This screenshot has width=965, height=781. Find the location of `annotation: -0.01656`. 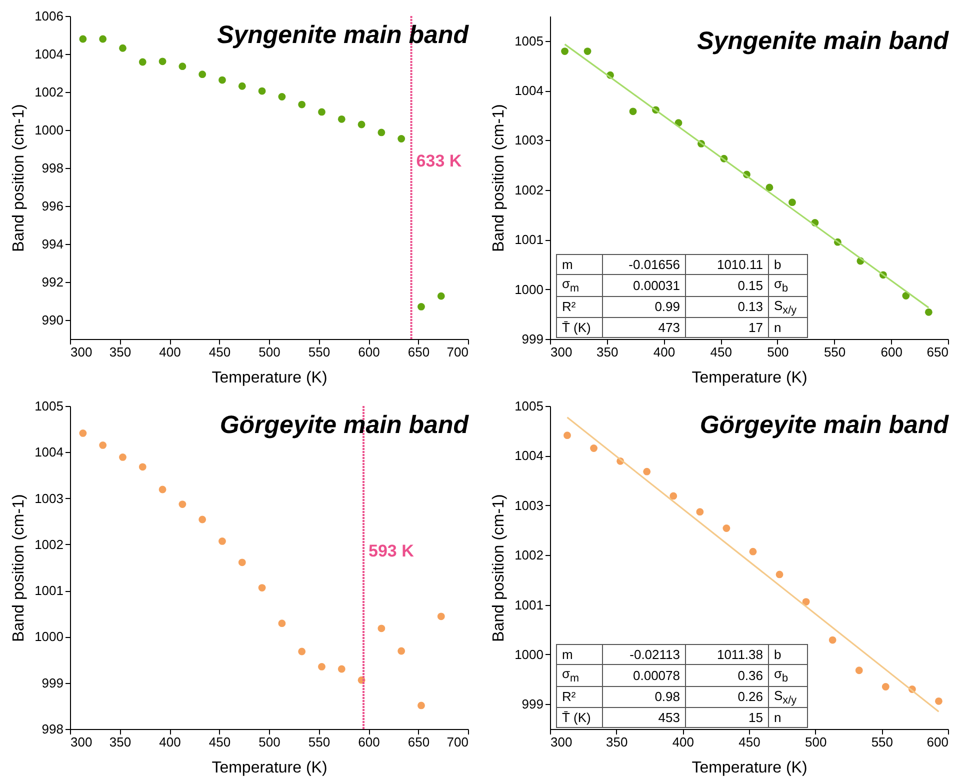

annotation: -0.01656 is located at coordinates (644, 264).